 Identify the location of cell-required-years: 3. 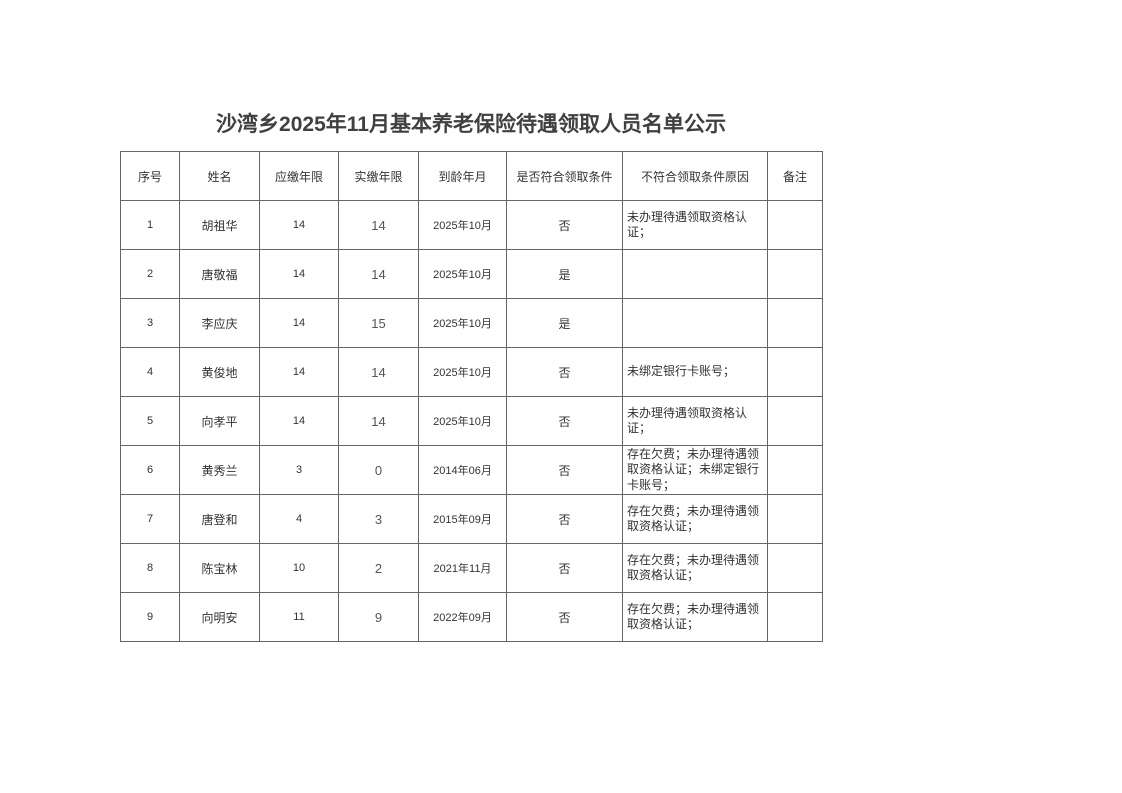
(299, 470).